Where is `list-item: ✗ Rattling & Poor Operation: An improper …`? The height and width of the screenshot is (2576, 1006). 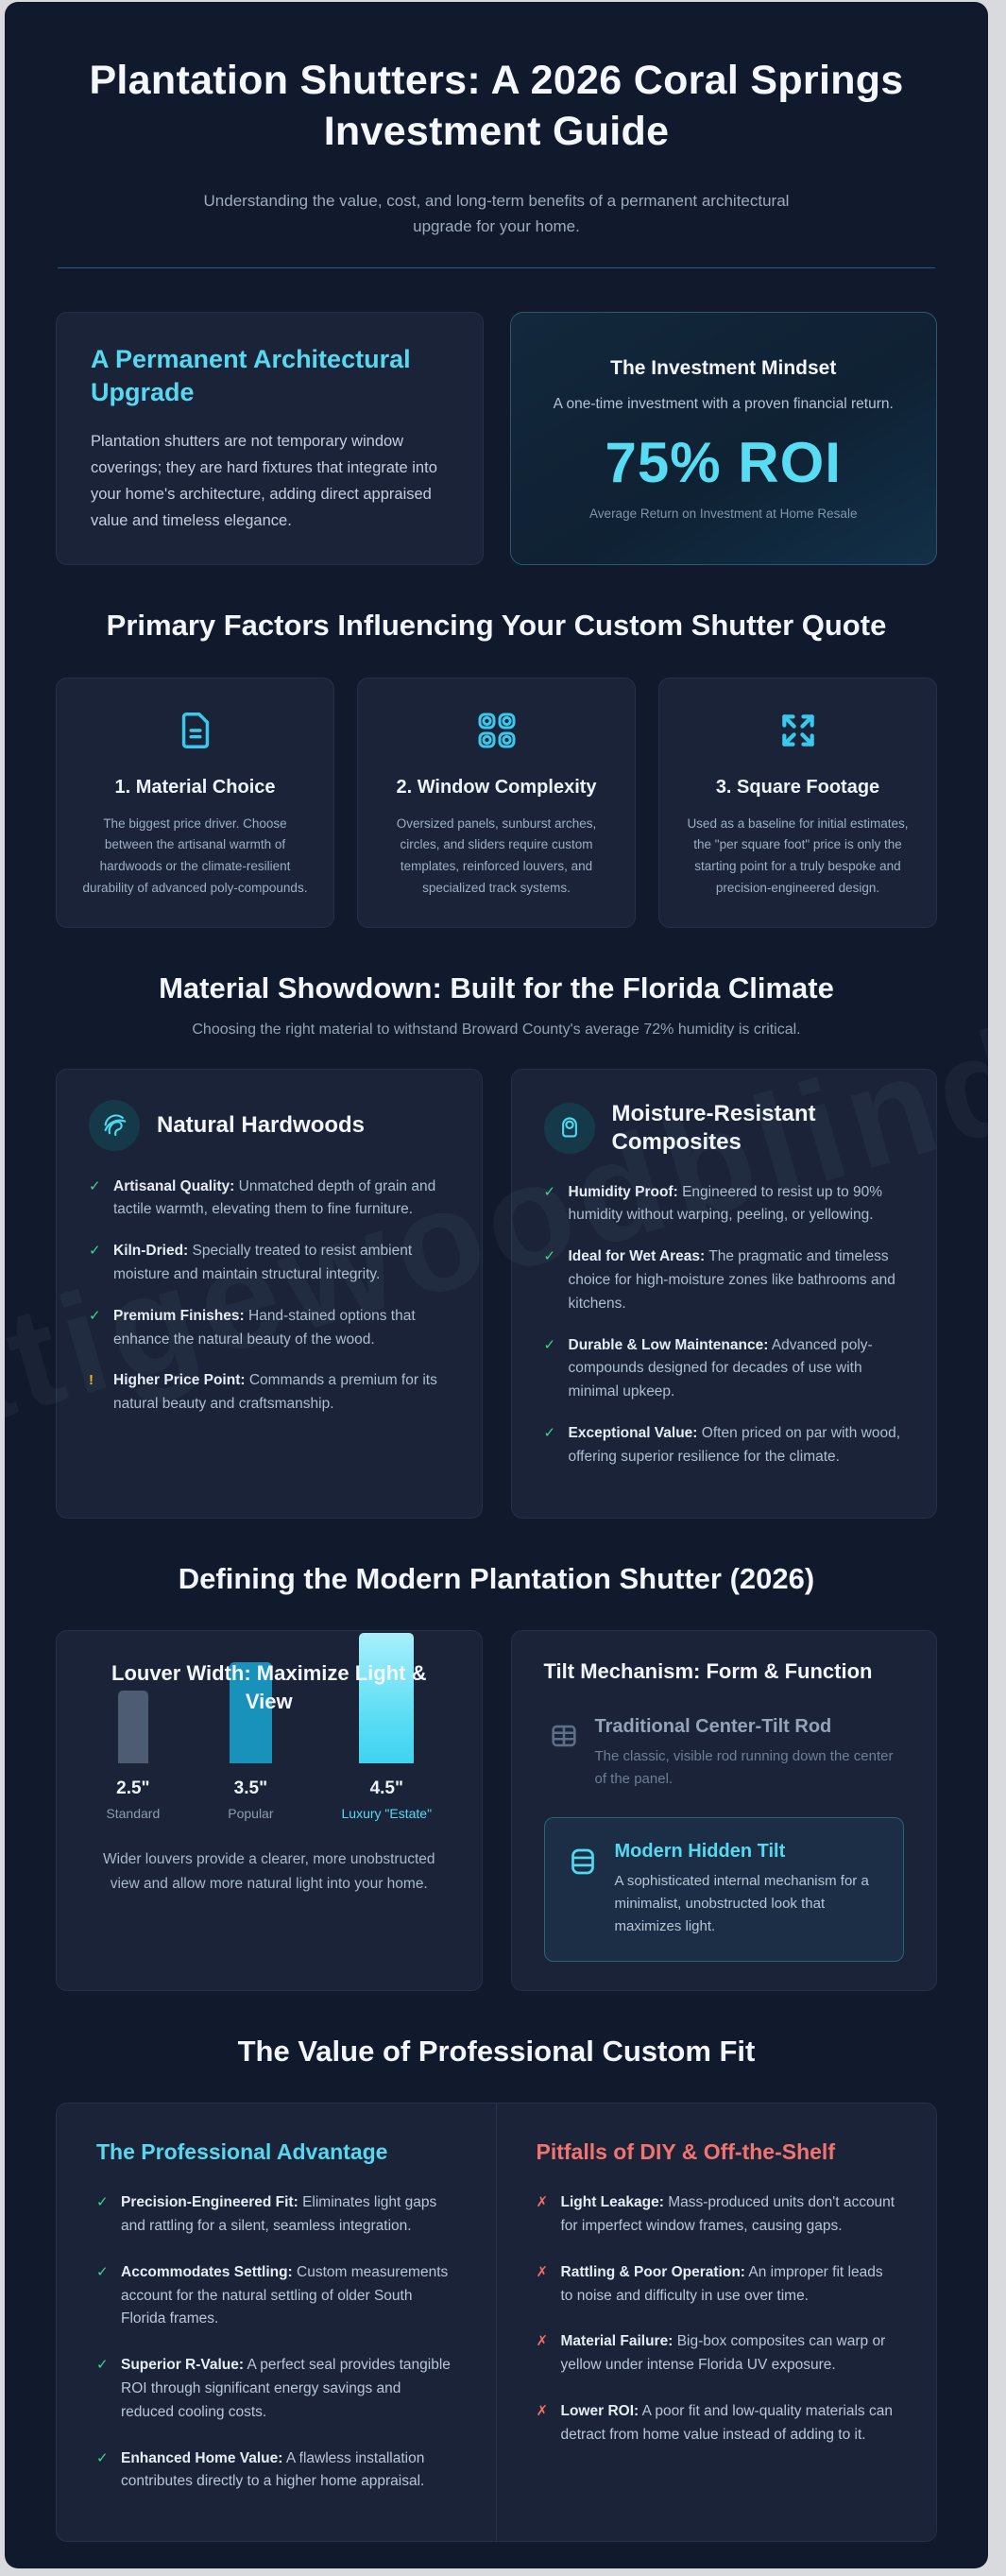
list-item: ✗ Rattling & Poor Operation: An improper … is located at coordinates (717, 2285).